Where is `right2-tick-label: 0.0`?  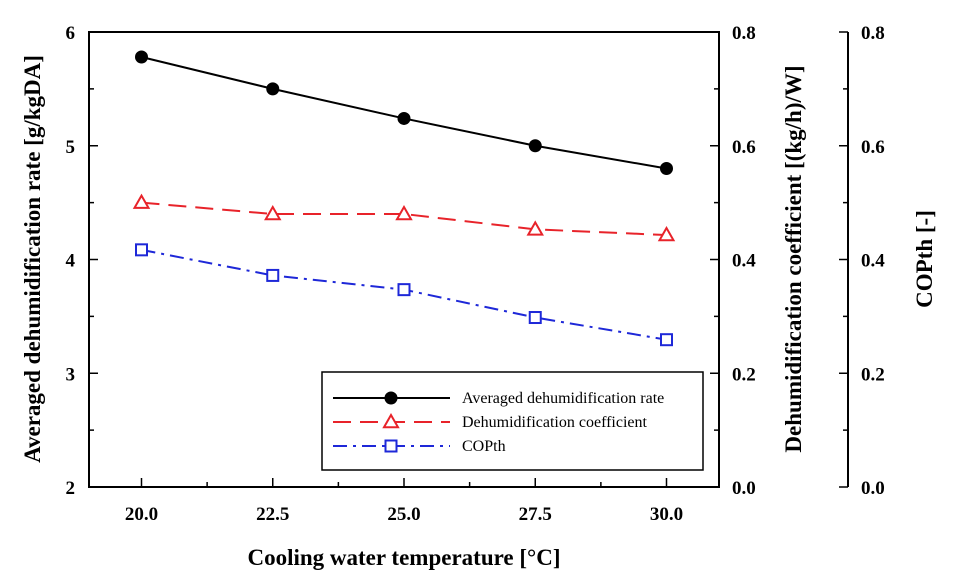 right2-tick-label: 0.0 is located at coordinates (873, 488).